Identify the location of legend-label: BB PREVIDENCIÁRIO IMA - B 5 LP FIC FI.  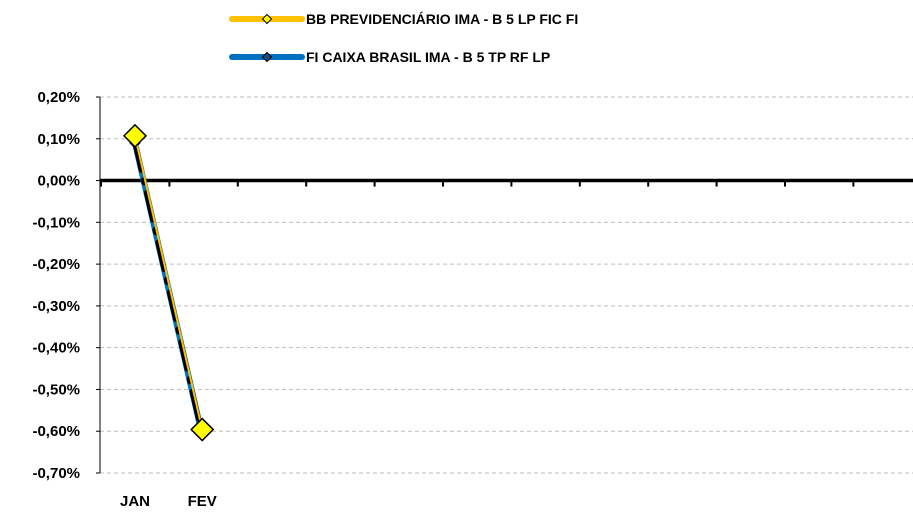
(442, 19).